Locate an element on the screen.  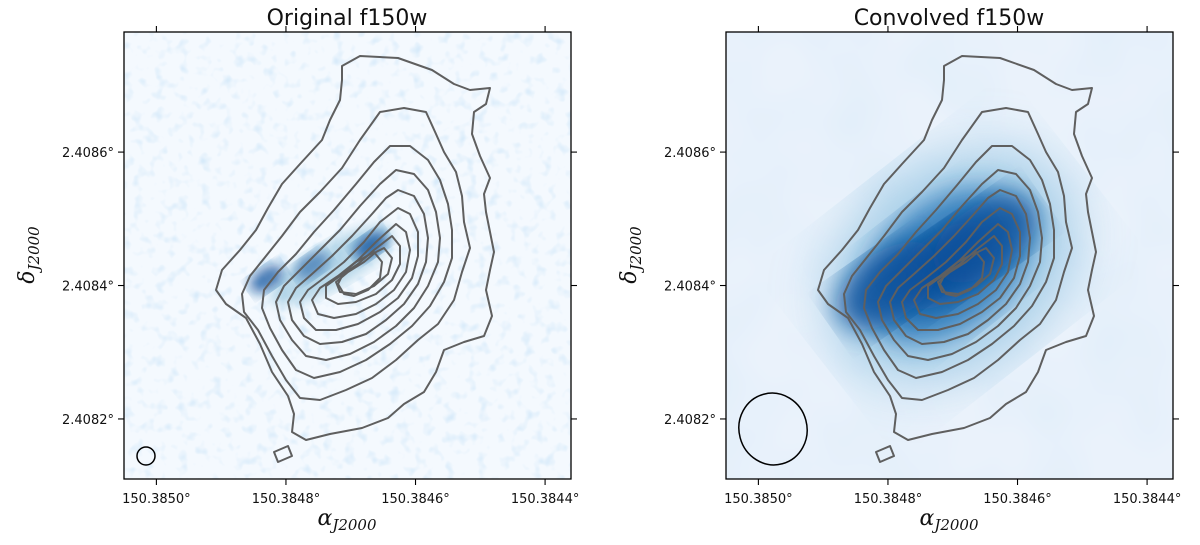
panel-title-convolved: Convolved f150w is located at coordinates (949, 18).